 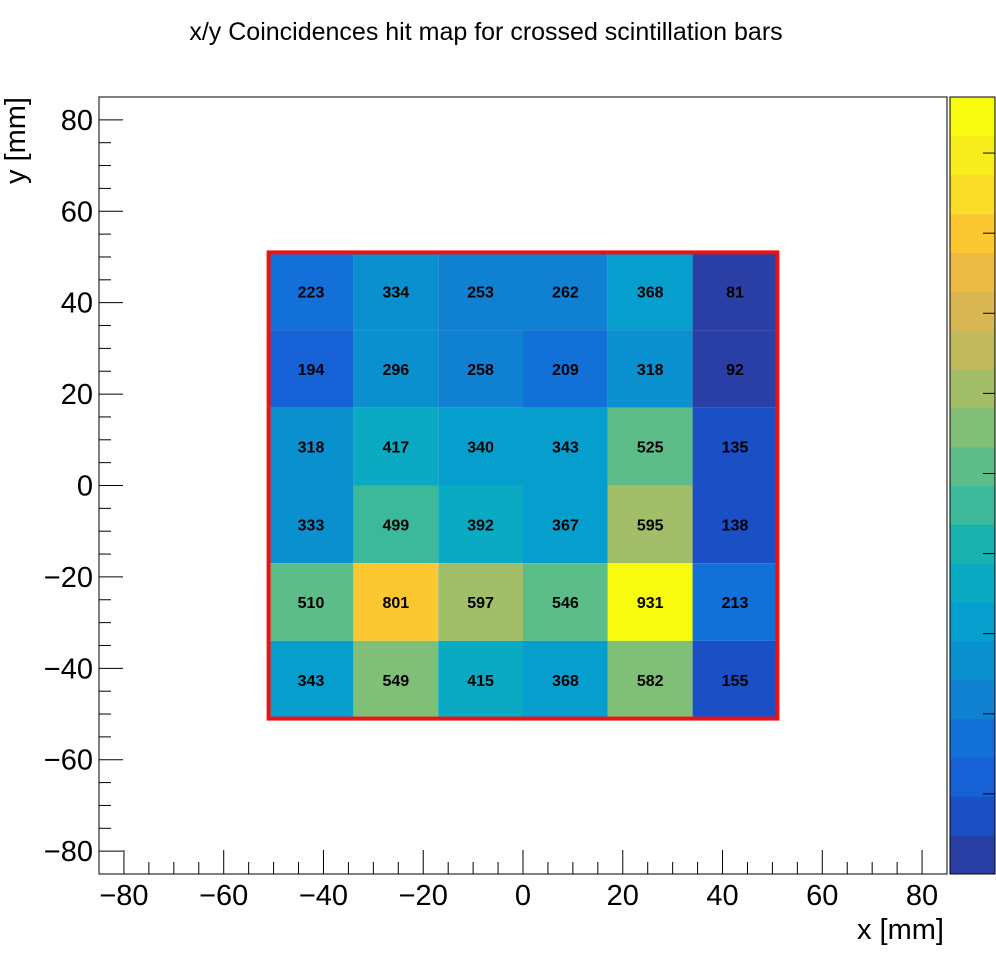 What do you see at coordinates (565, 525) in the screenshot?
I see `cell-value-label: 367` at bounding box center [565, 525].